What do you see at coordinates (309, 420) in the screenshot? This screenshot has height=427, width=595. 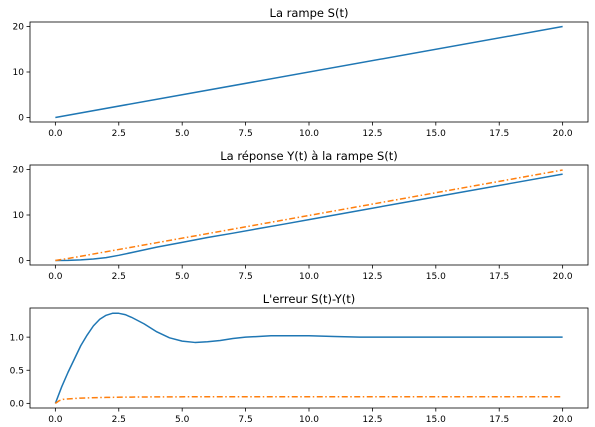 I see `error-x-tick-label: 10.0` at bounding box center [309, 420].